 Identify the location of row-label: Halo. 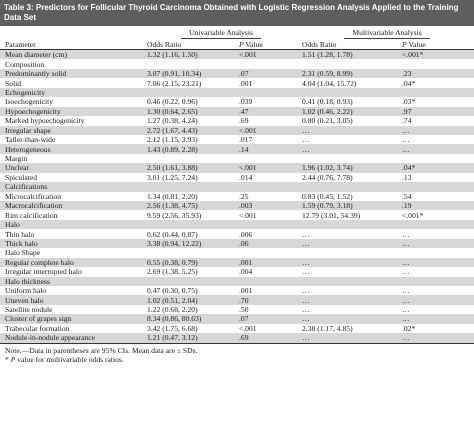
(71, 224).